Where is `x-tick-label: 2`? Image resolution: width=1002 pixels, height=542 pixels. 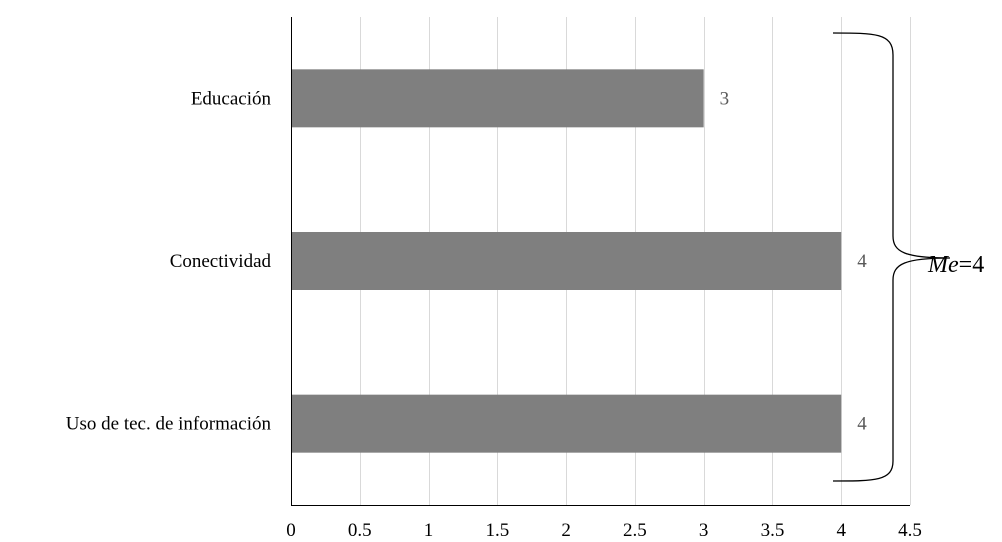
x-tick-label: 2 is located at coordinates (566, 530).